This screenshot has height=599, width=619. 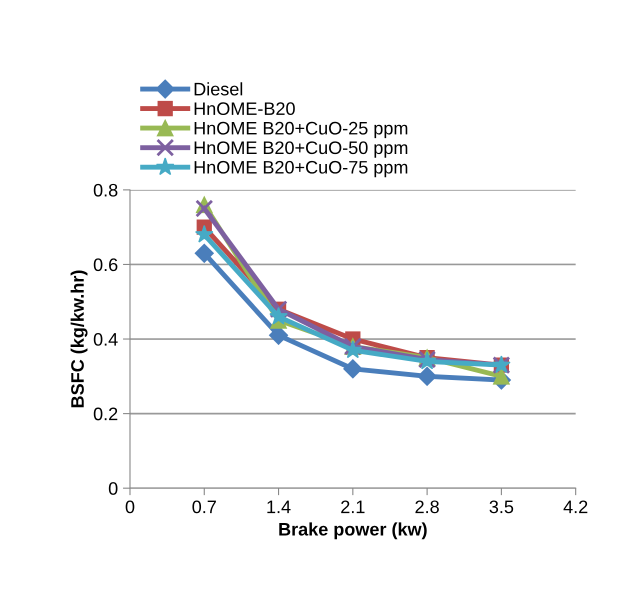 I want to click on x-axis-title: Brake power (kw), so click(x=353, y=531).